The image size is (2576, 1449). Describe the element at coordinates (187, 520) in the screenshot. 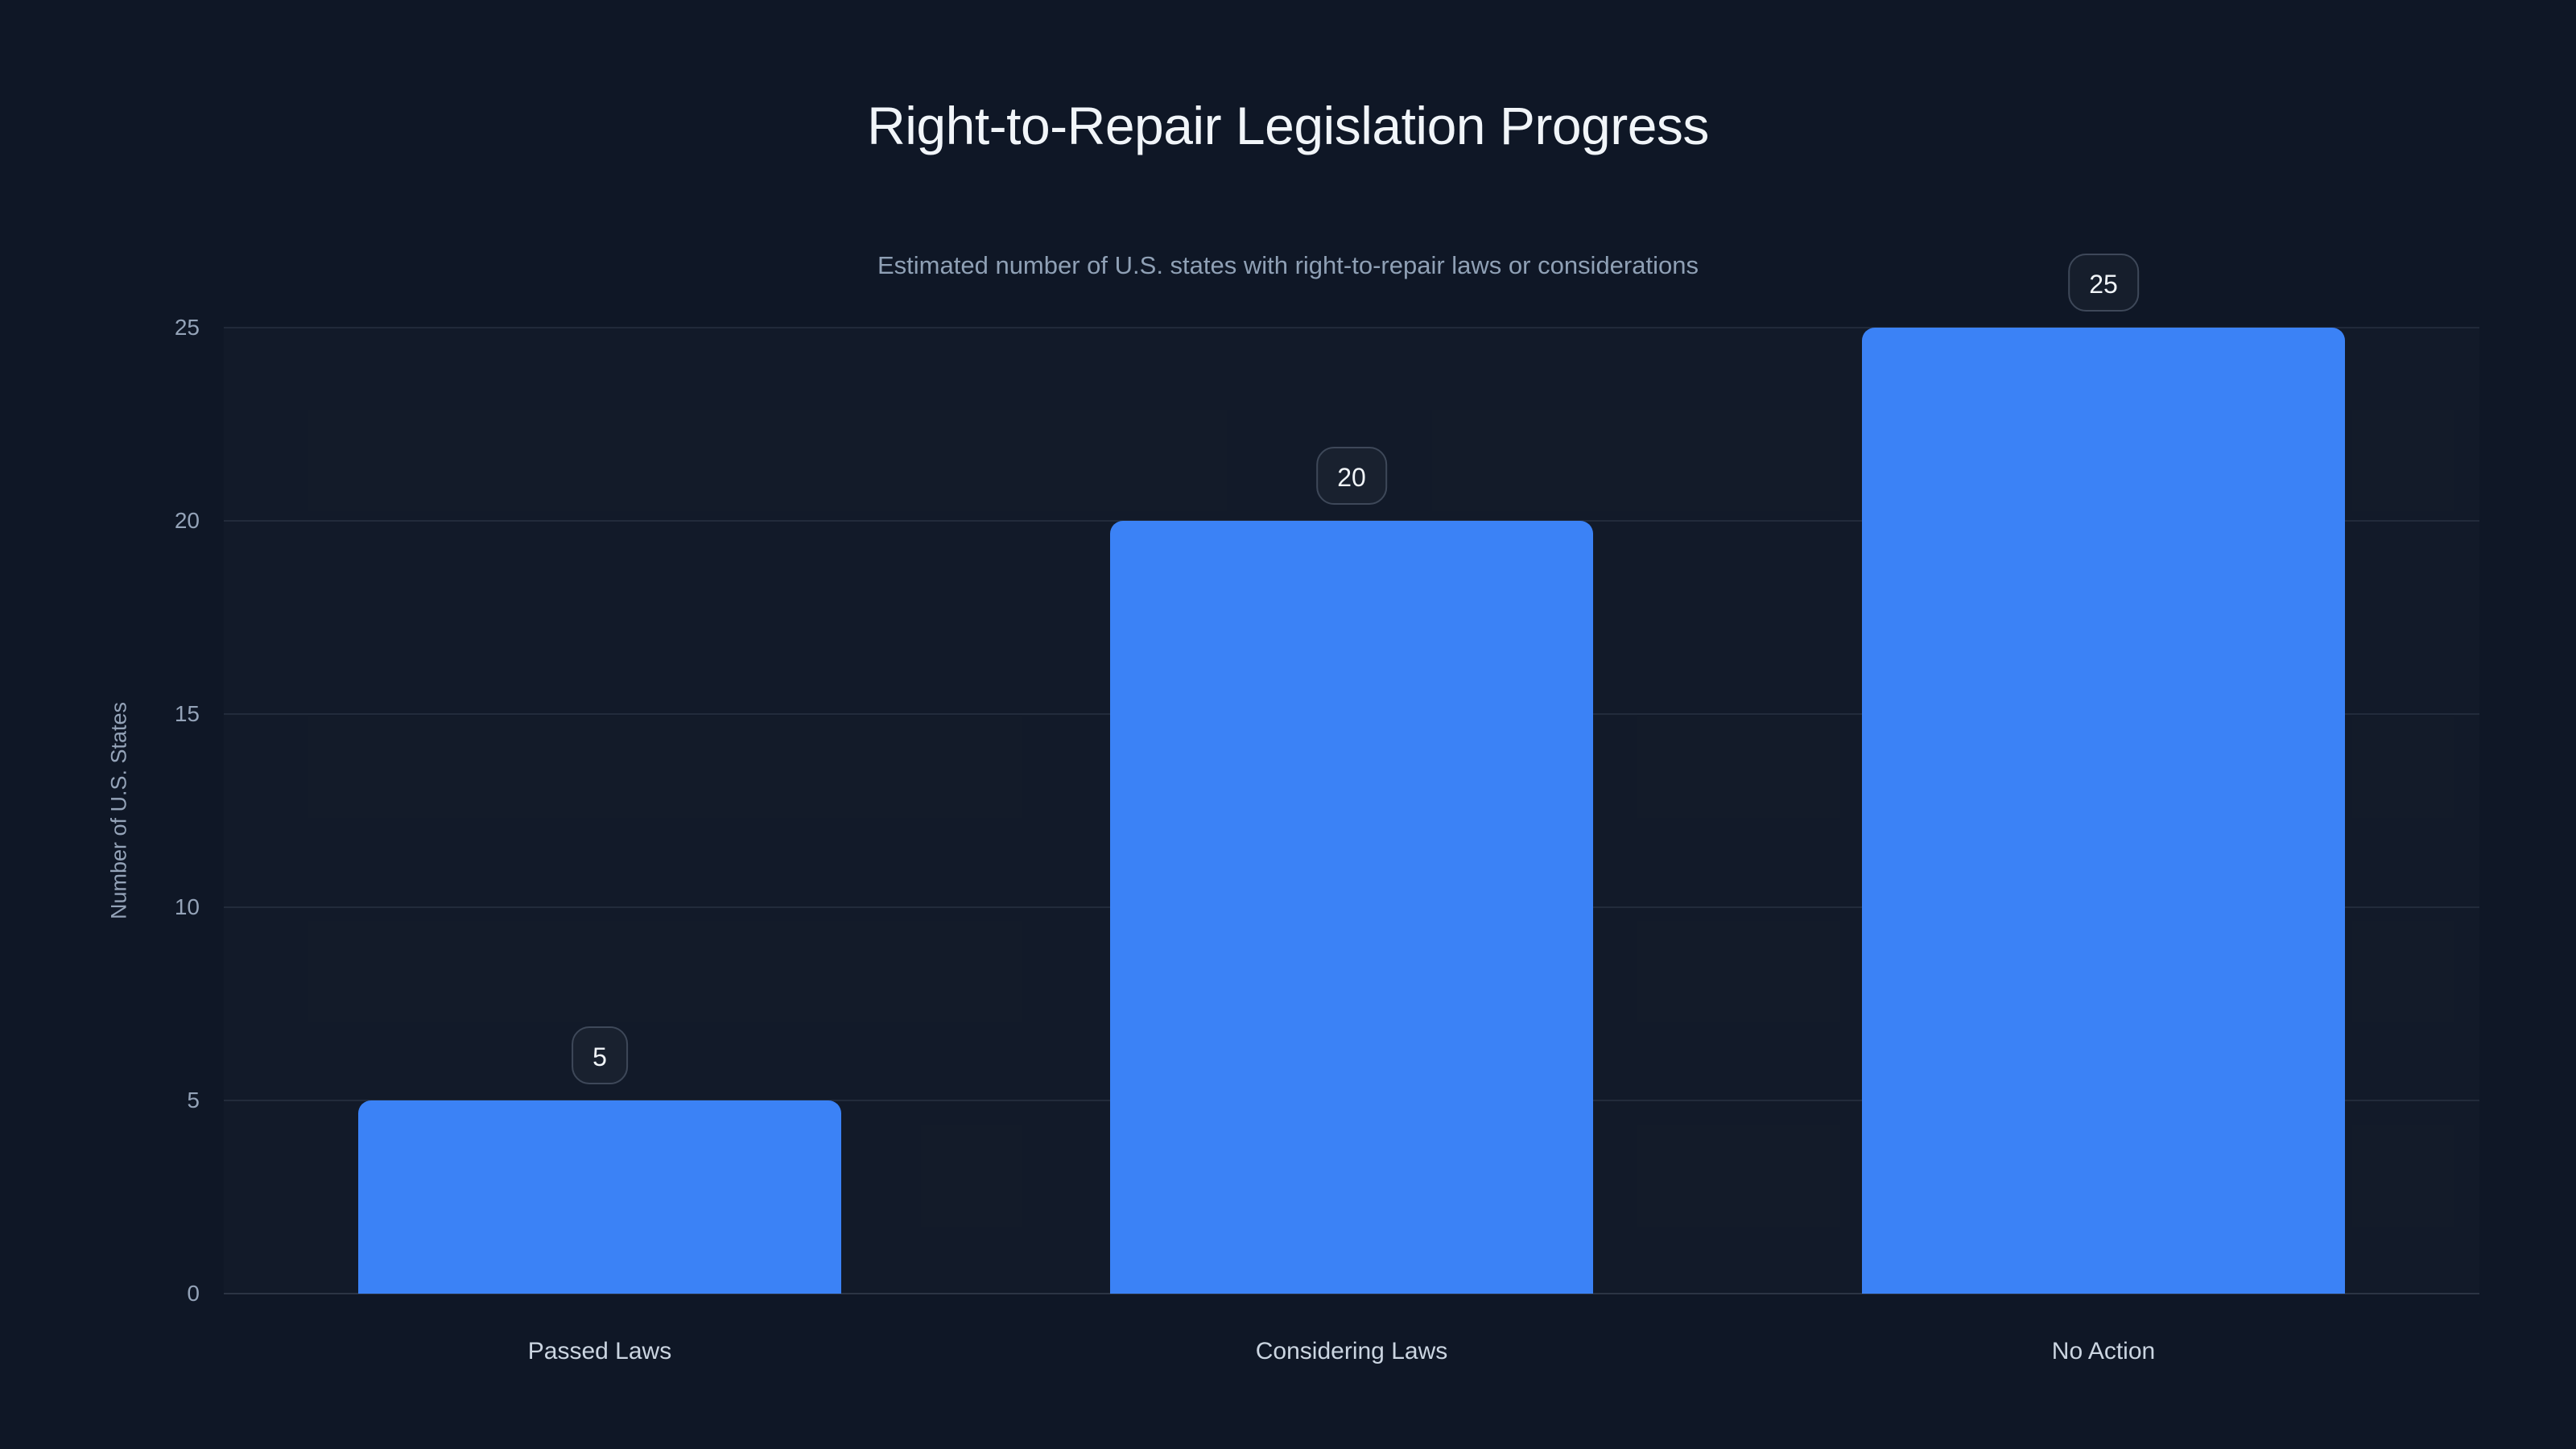

I see `y-tick-20: 20` at that location.